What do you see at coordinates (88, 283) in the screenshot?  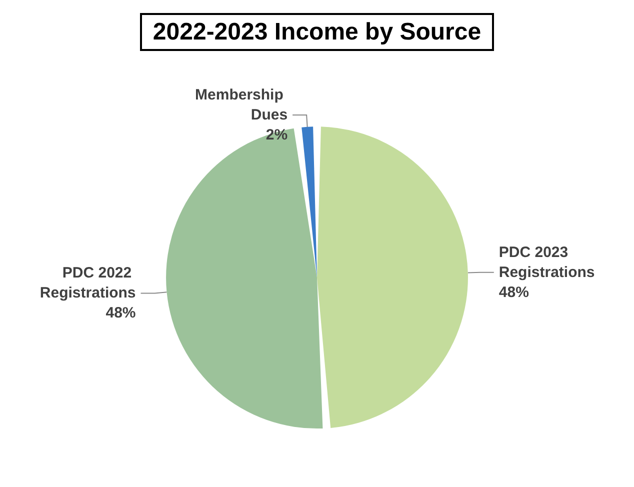 I see `slice-label: PDC 2022 Registrations` at bounding box center [88, 283].